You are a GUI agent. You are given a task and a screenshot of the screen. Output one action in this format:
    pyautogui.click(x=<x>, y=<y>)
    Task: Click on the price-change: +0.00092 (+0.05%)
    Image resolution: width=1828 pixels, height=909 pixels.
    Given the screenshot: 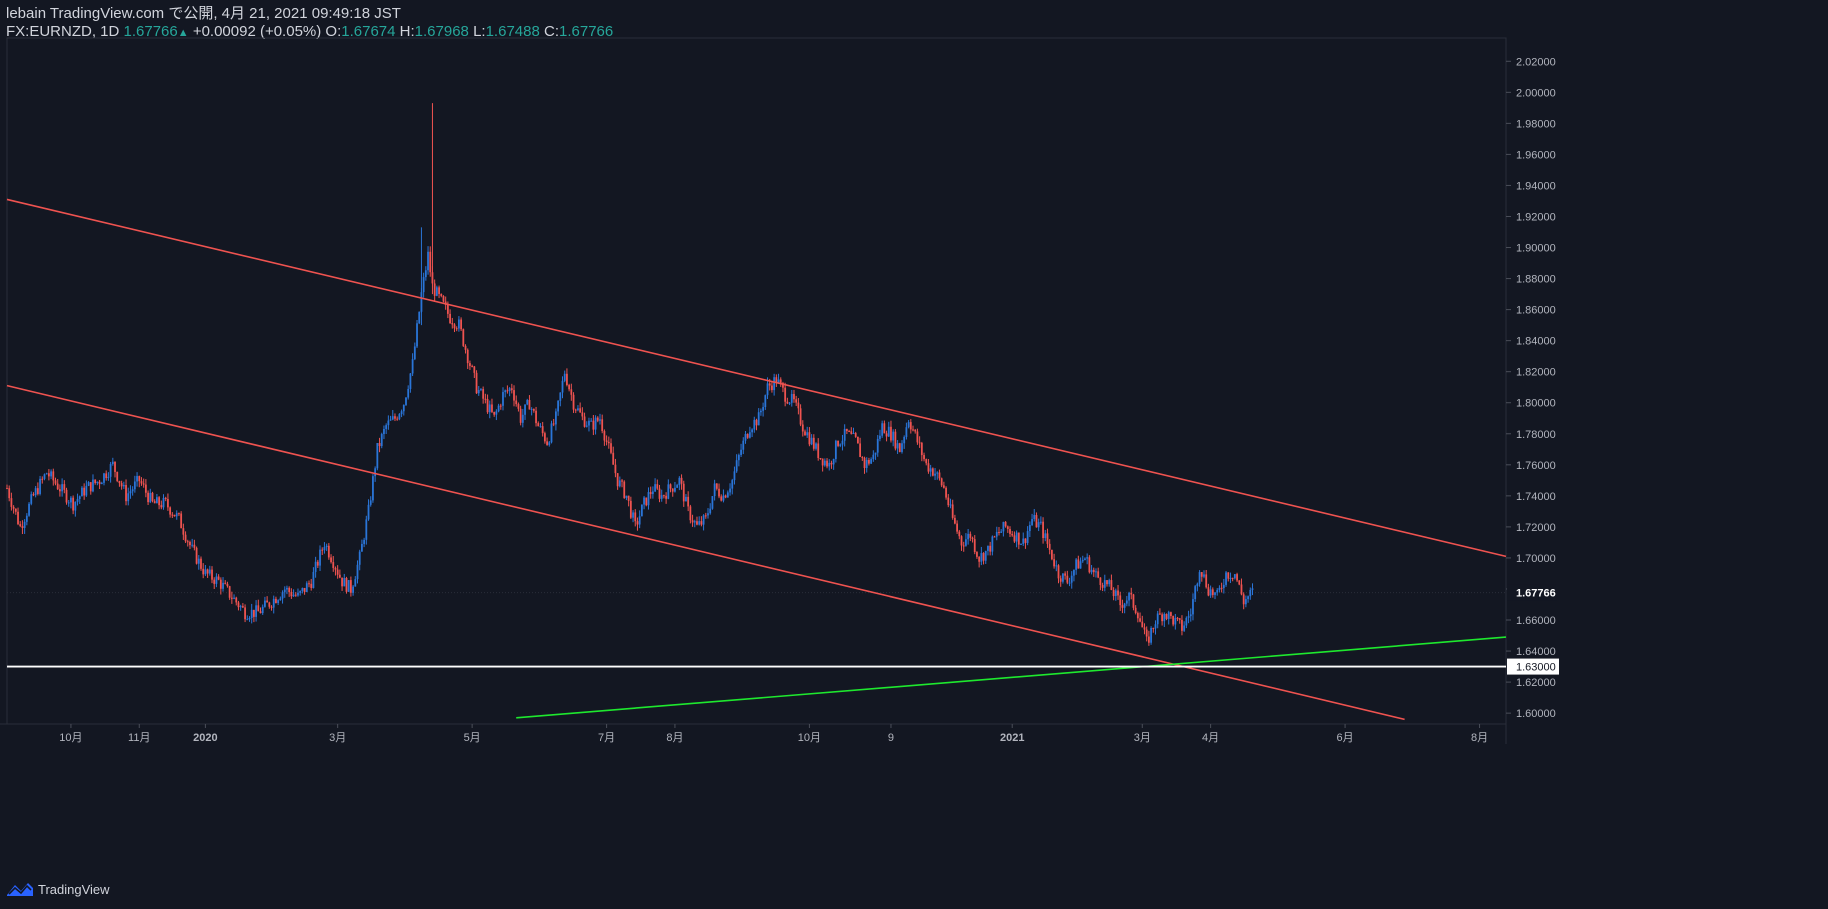 What is the action you would take?
    pyautogui.click(x=257, y=31)
    